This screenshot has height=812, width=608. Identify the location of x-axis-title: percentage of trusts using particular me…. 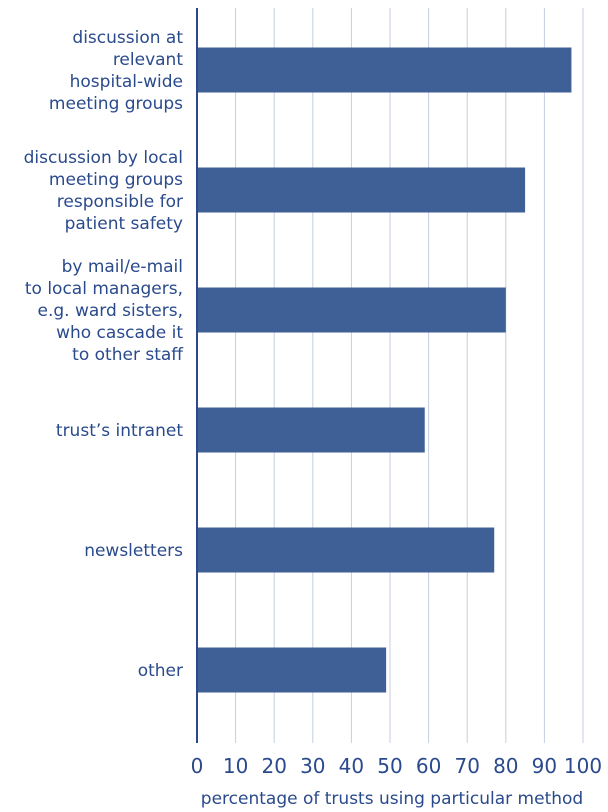
(392, 799).